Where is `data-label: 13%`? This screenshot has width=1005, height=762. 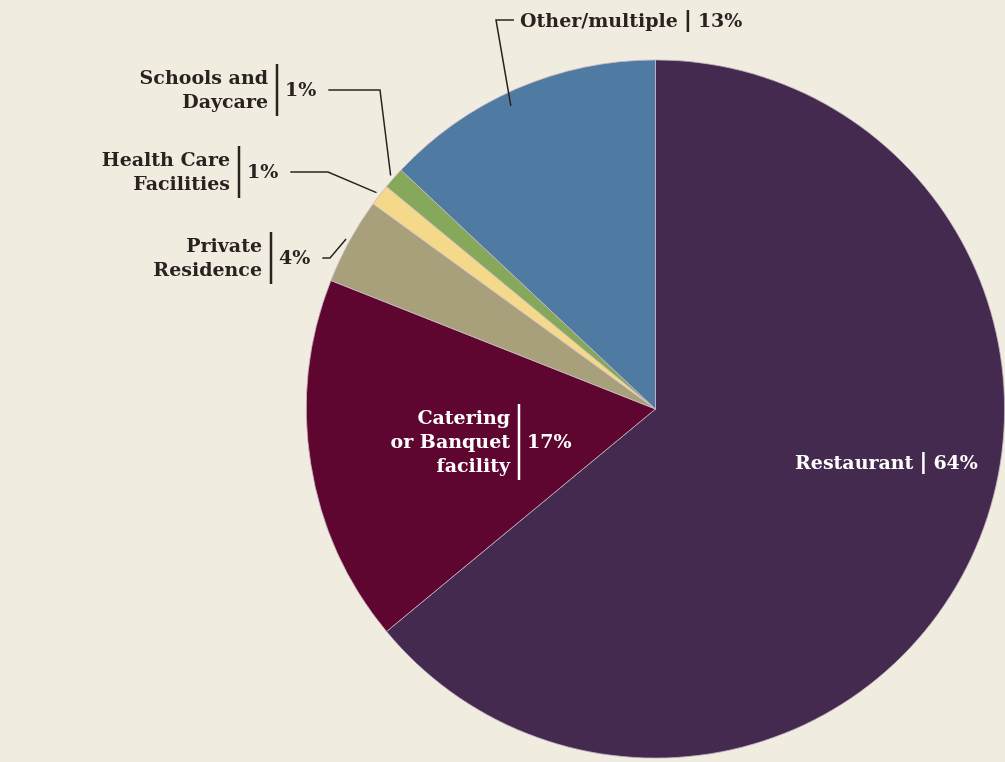 data-label: 13% is located at coordinates (720, 19).